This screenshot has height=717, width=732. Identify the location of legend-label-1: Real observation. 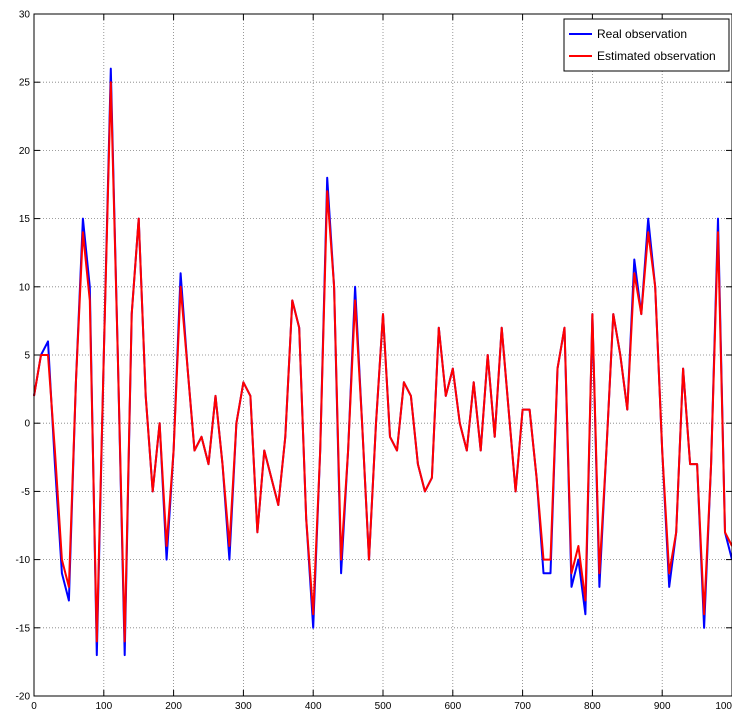
(642, 34).